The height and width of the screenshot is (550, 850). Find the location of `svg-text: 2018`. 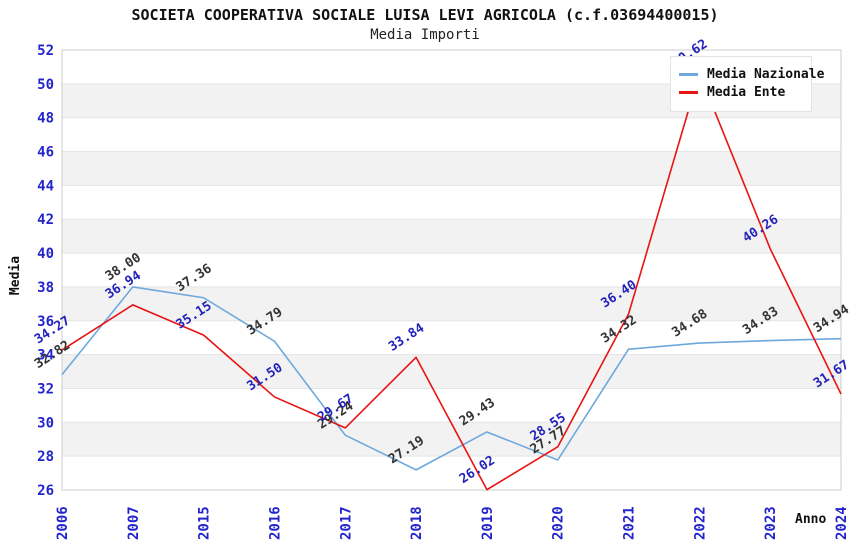

svg-text: 2018 is located at coordinates (417, 523).